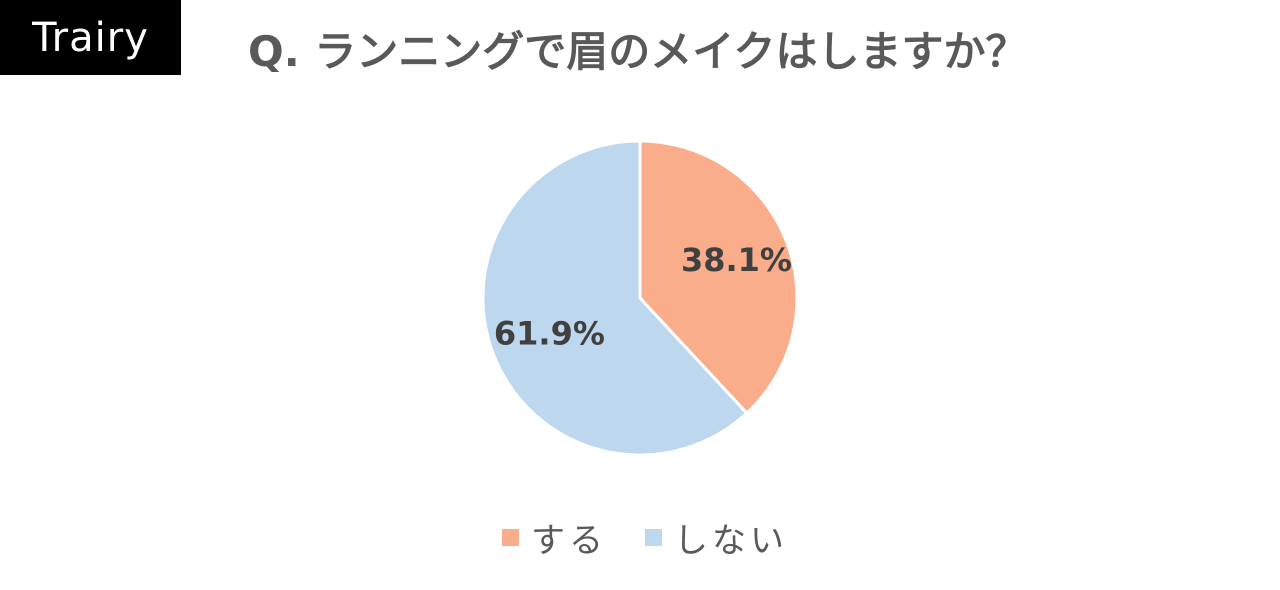 This screenshot has height=590, width=1280. What do you see at coordinates (549, 334) in the screenshot?
I see `pie-slice-label-1: 61.9%` at bounding box center [549, 334].